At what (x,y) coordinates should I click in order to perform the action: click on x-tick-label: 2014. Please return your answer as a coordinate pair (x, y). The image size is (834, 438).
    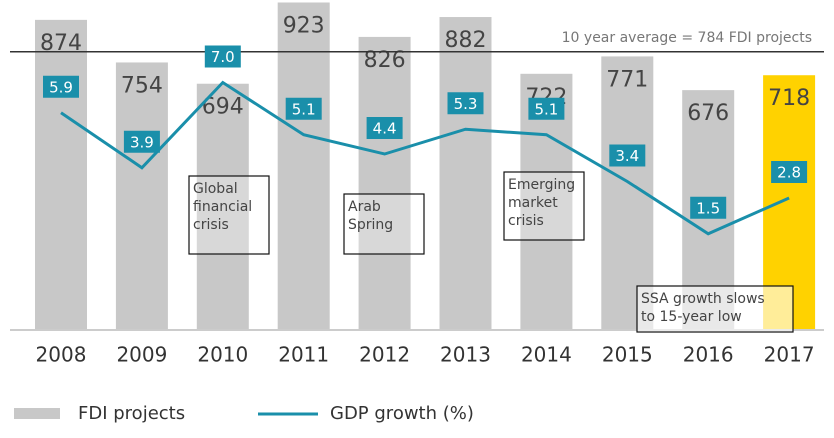
    Looking at the image, I should click on (546, 355).